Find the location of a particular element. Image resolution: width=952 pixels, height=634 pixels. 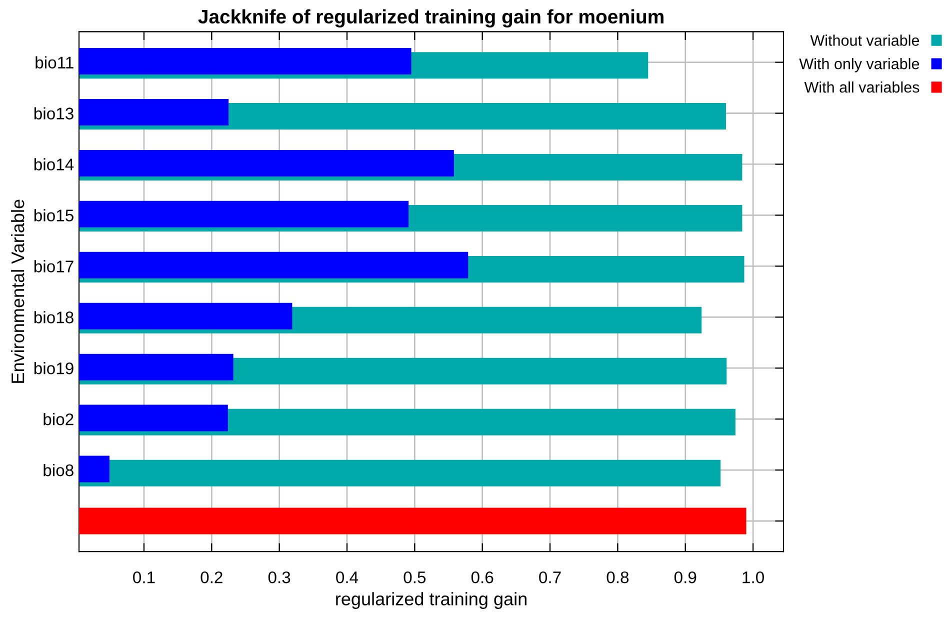

x-tick-label: 0.9 is located at coordinates (685, 577).